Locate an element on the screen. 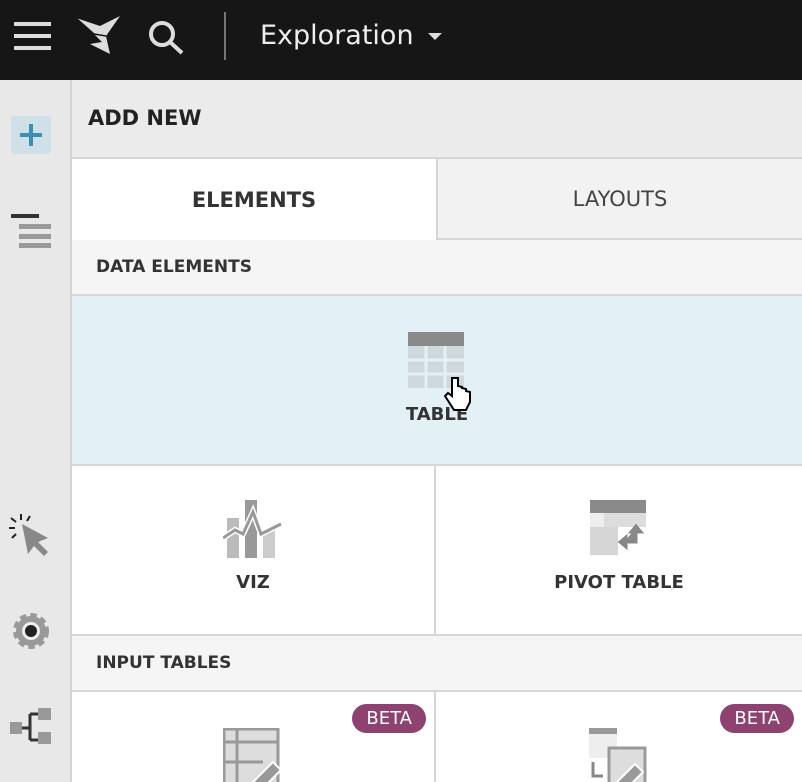 Image resolution: width=802 pixels, height=782 pixels. settings-icon is located at coordinates (31, 631).